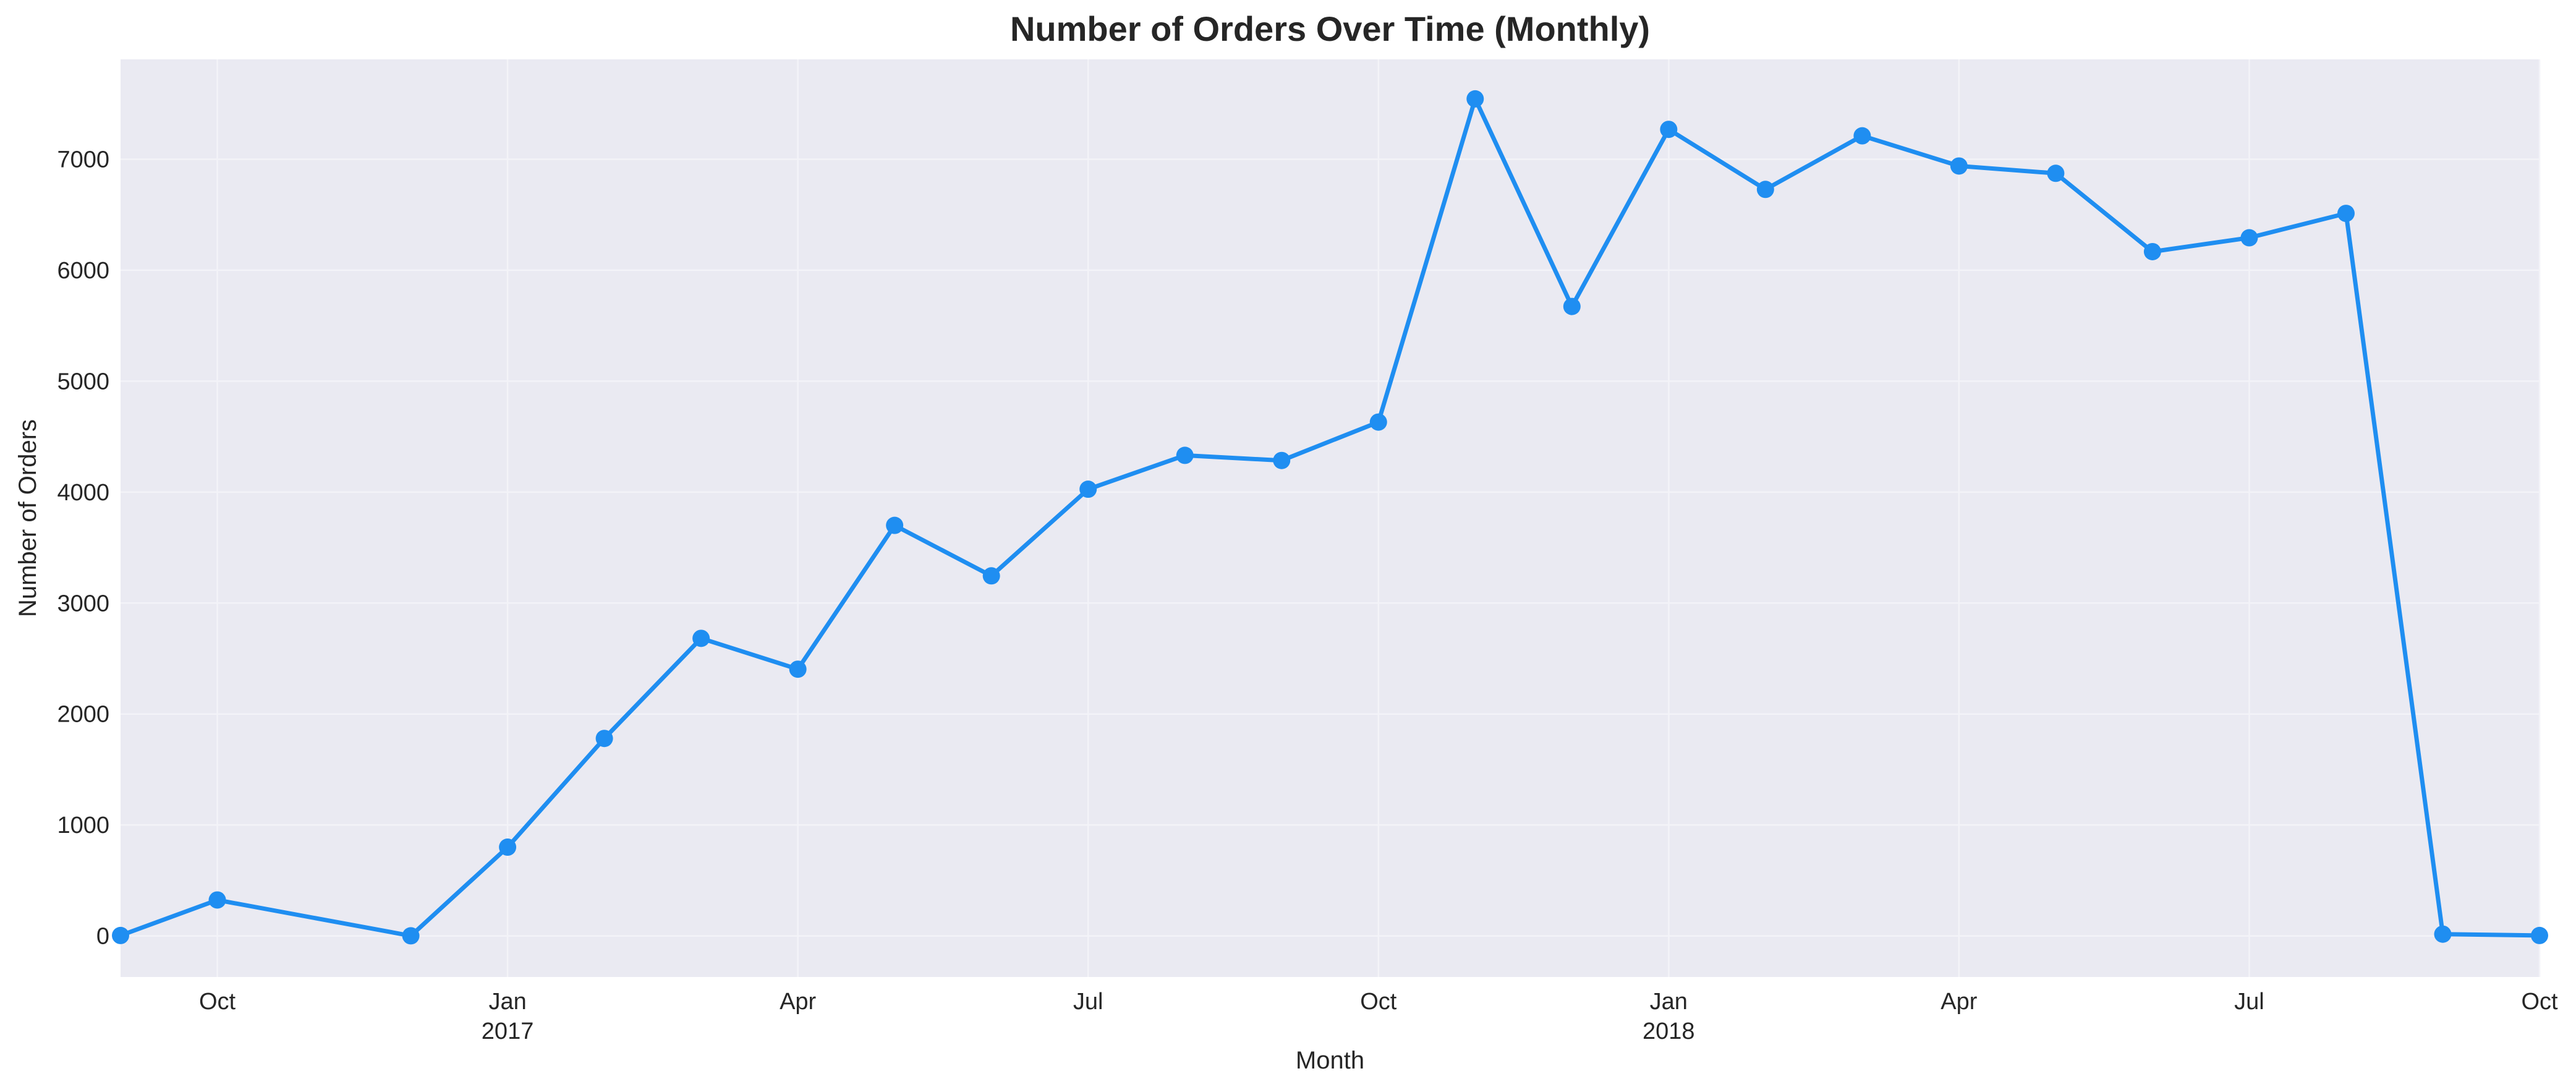 The width and height of the screenshot is (2576, 1092). I want to click on y-tick-label: 6000, so click(83, 271).